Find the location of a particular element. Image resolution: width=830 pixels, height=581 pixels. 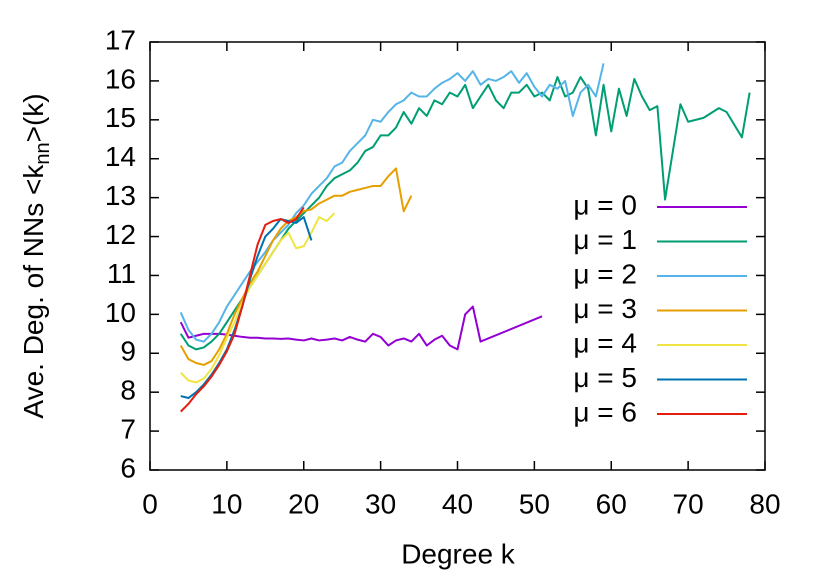

legend-label: μ = 3 is located at coordinates (605, 308).